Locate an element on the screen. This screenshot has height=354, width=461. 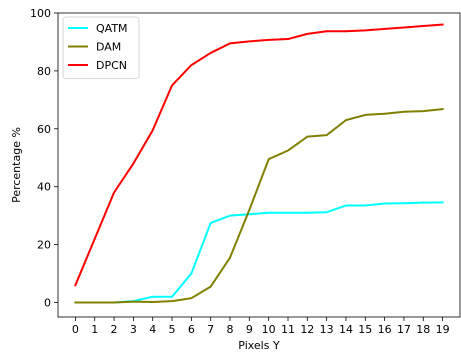
x-tick-label: 15 is located at coordinates (365, 329).